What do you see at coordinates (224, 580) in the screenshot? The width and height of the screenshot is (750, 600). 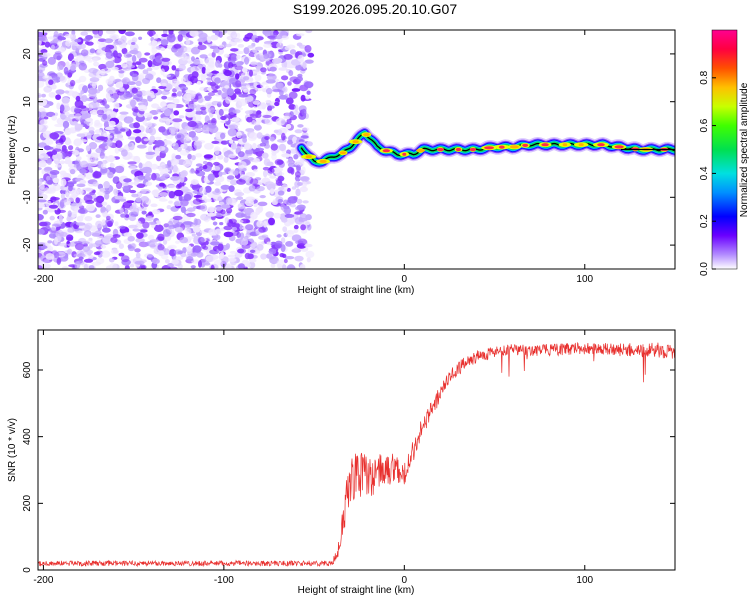 I see `snr-xtick-label: -100` at bounding box center [224, 580].